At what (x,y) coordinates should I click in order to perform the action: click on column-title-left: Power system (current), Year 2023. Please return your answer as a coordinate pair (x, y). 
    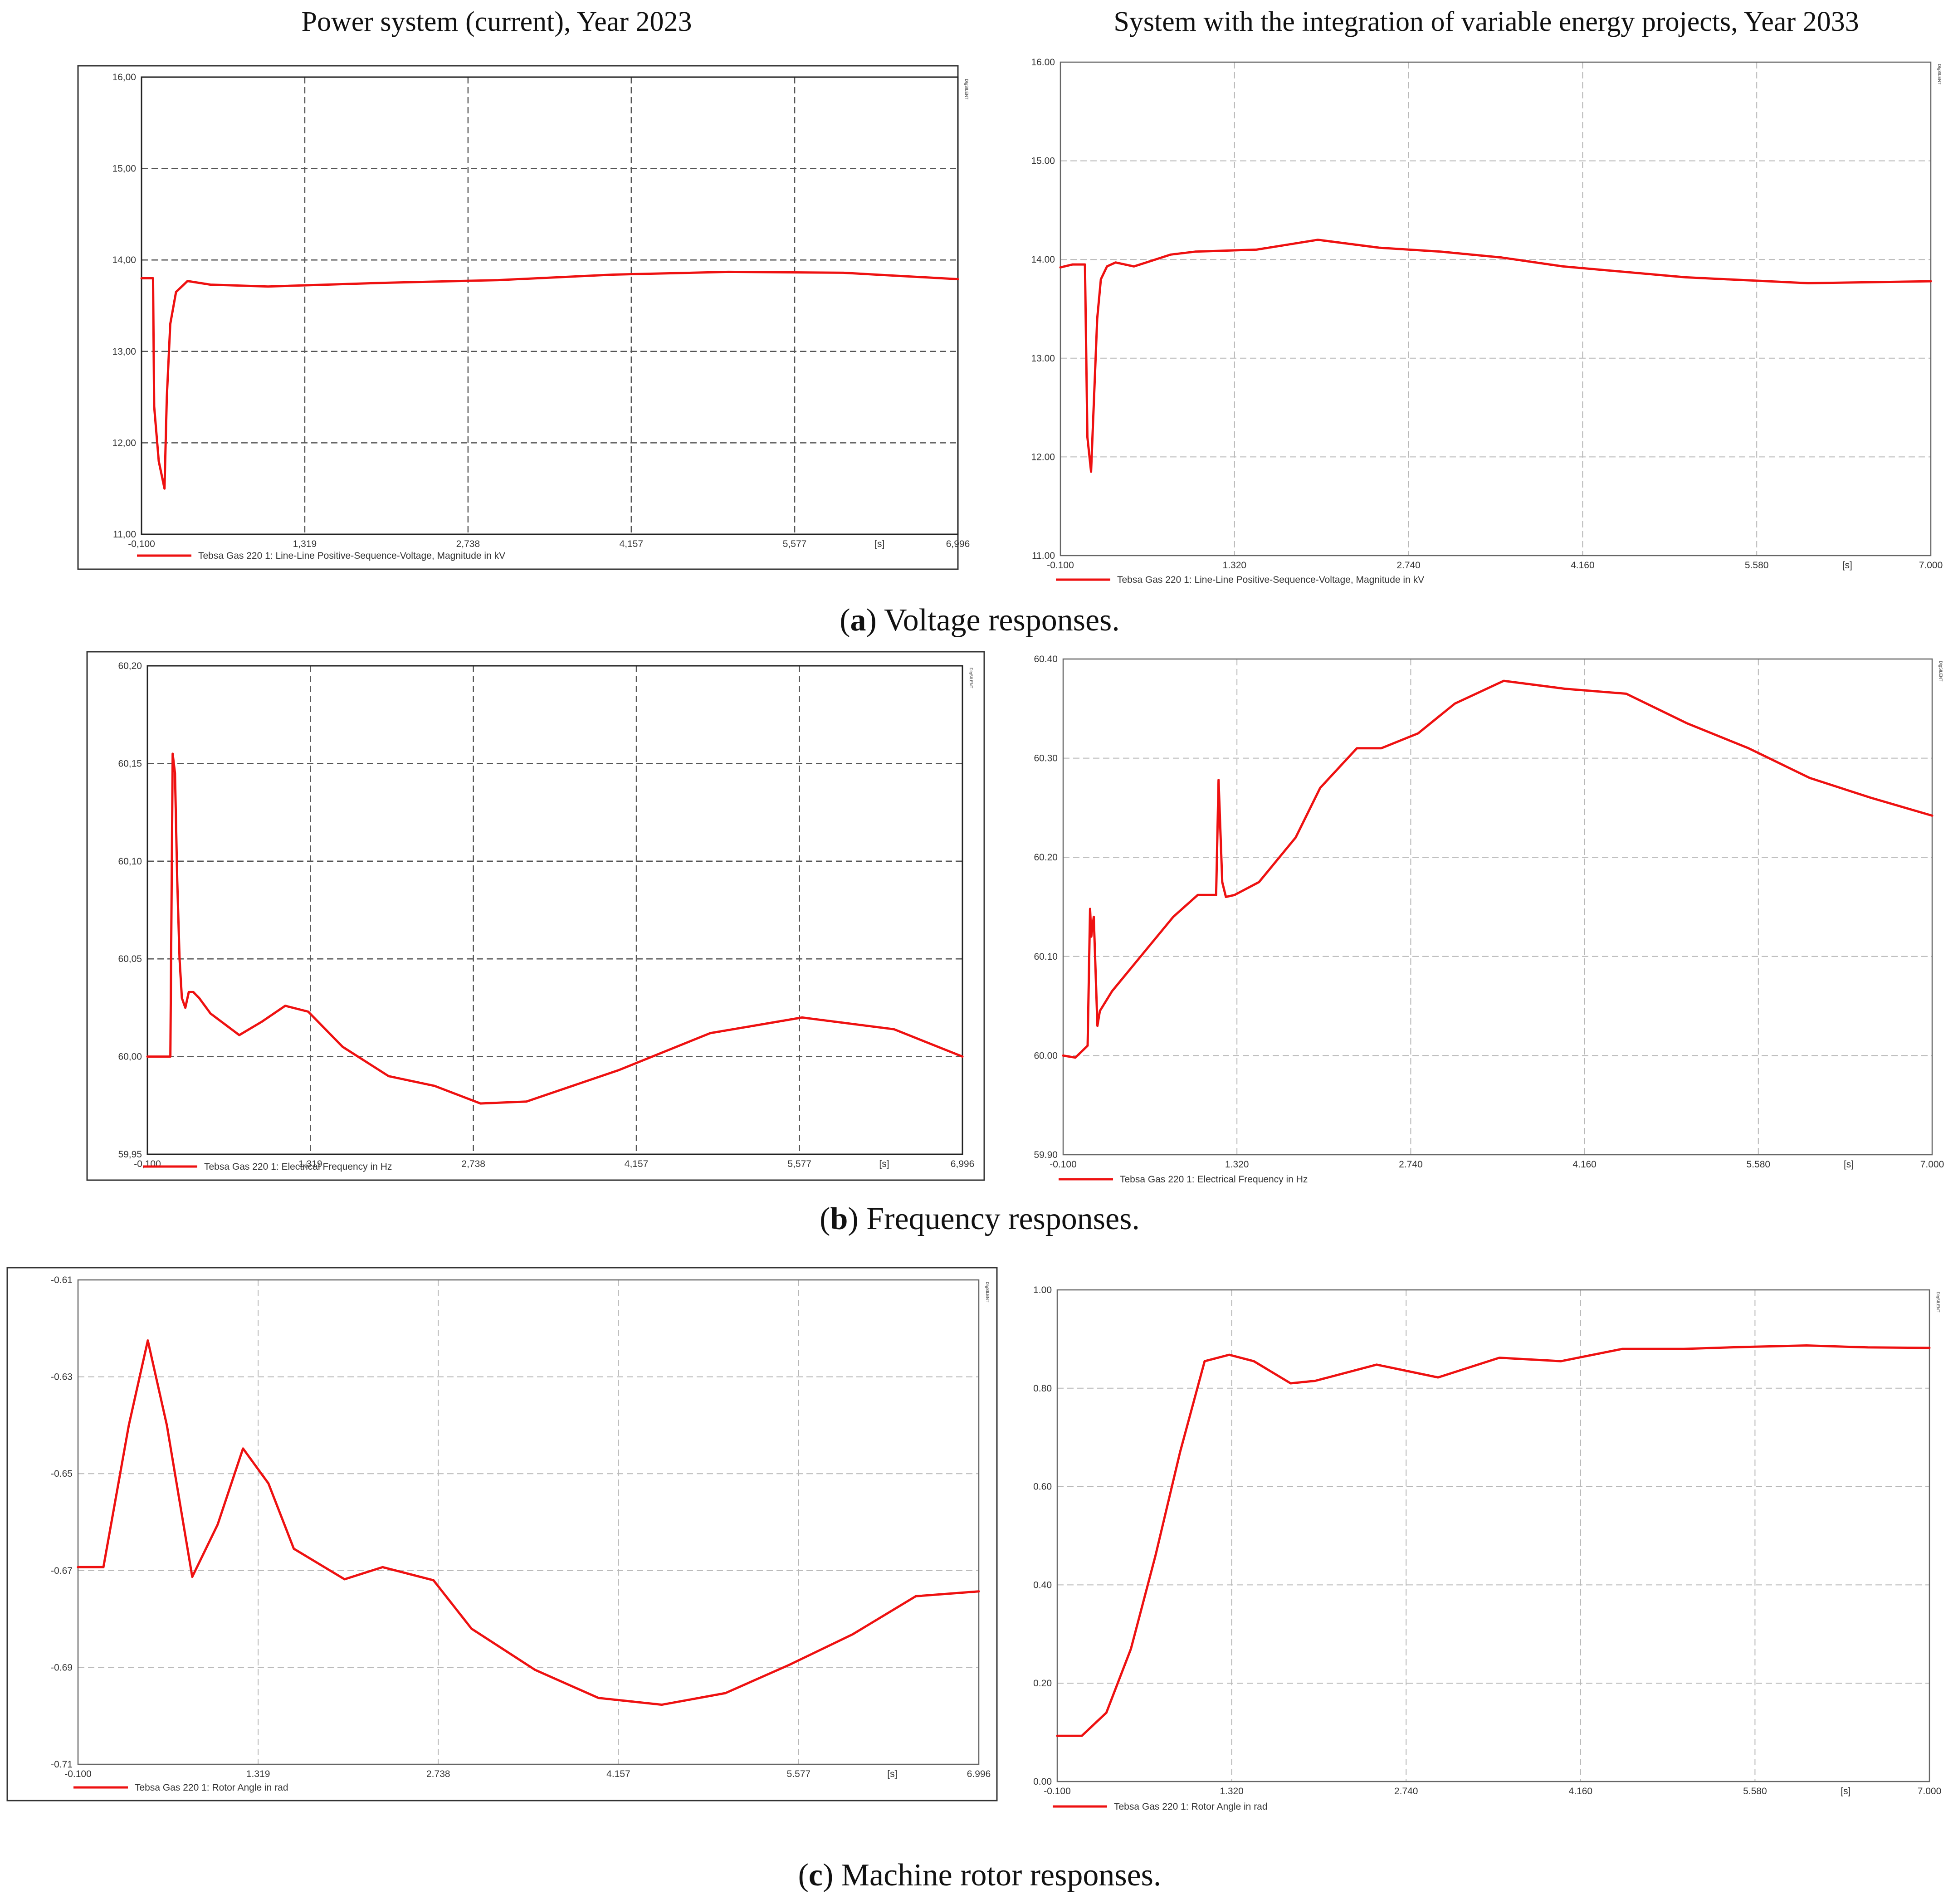
    Looking at the image, I should click on (497, 21).